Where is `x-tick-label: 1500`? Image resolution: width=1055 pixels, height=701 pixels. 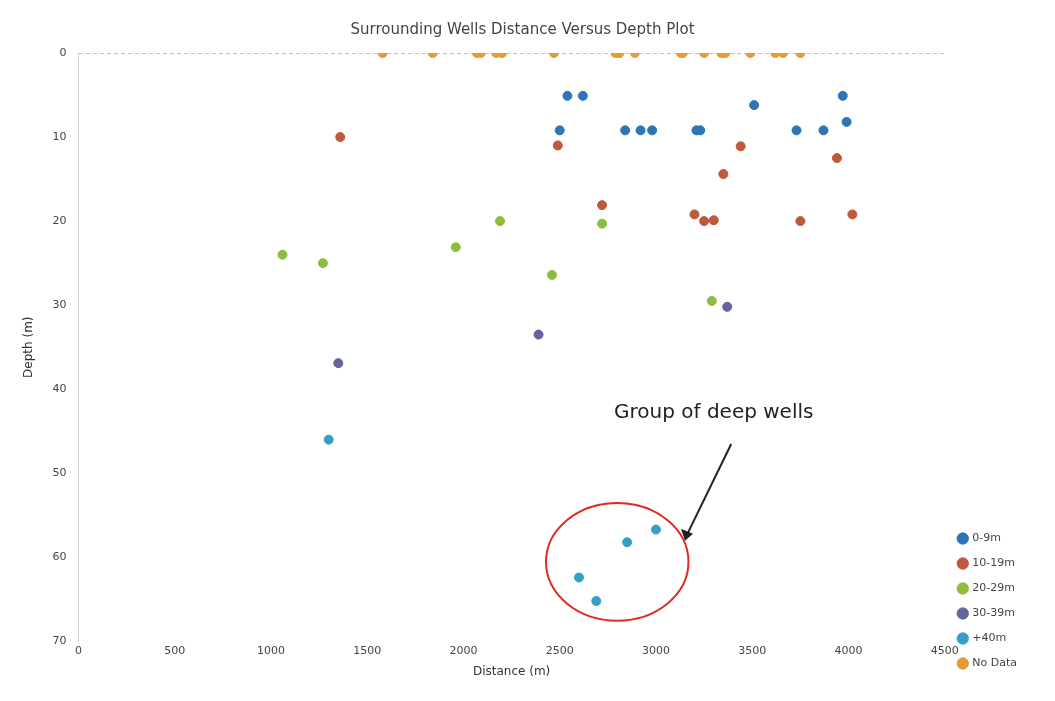
x-tick-label: 1500 is located at coordinates (367, 650).